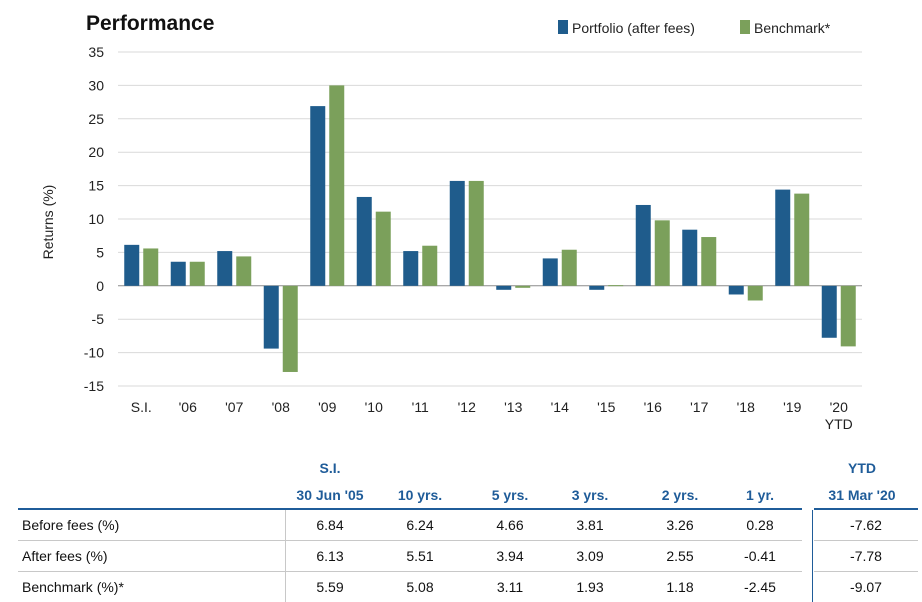 The height and width of the screenshot is (602, 922). I want to click on header-rule-ytd, so click(866, 509).